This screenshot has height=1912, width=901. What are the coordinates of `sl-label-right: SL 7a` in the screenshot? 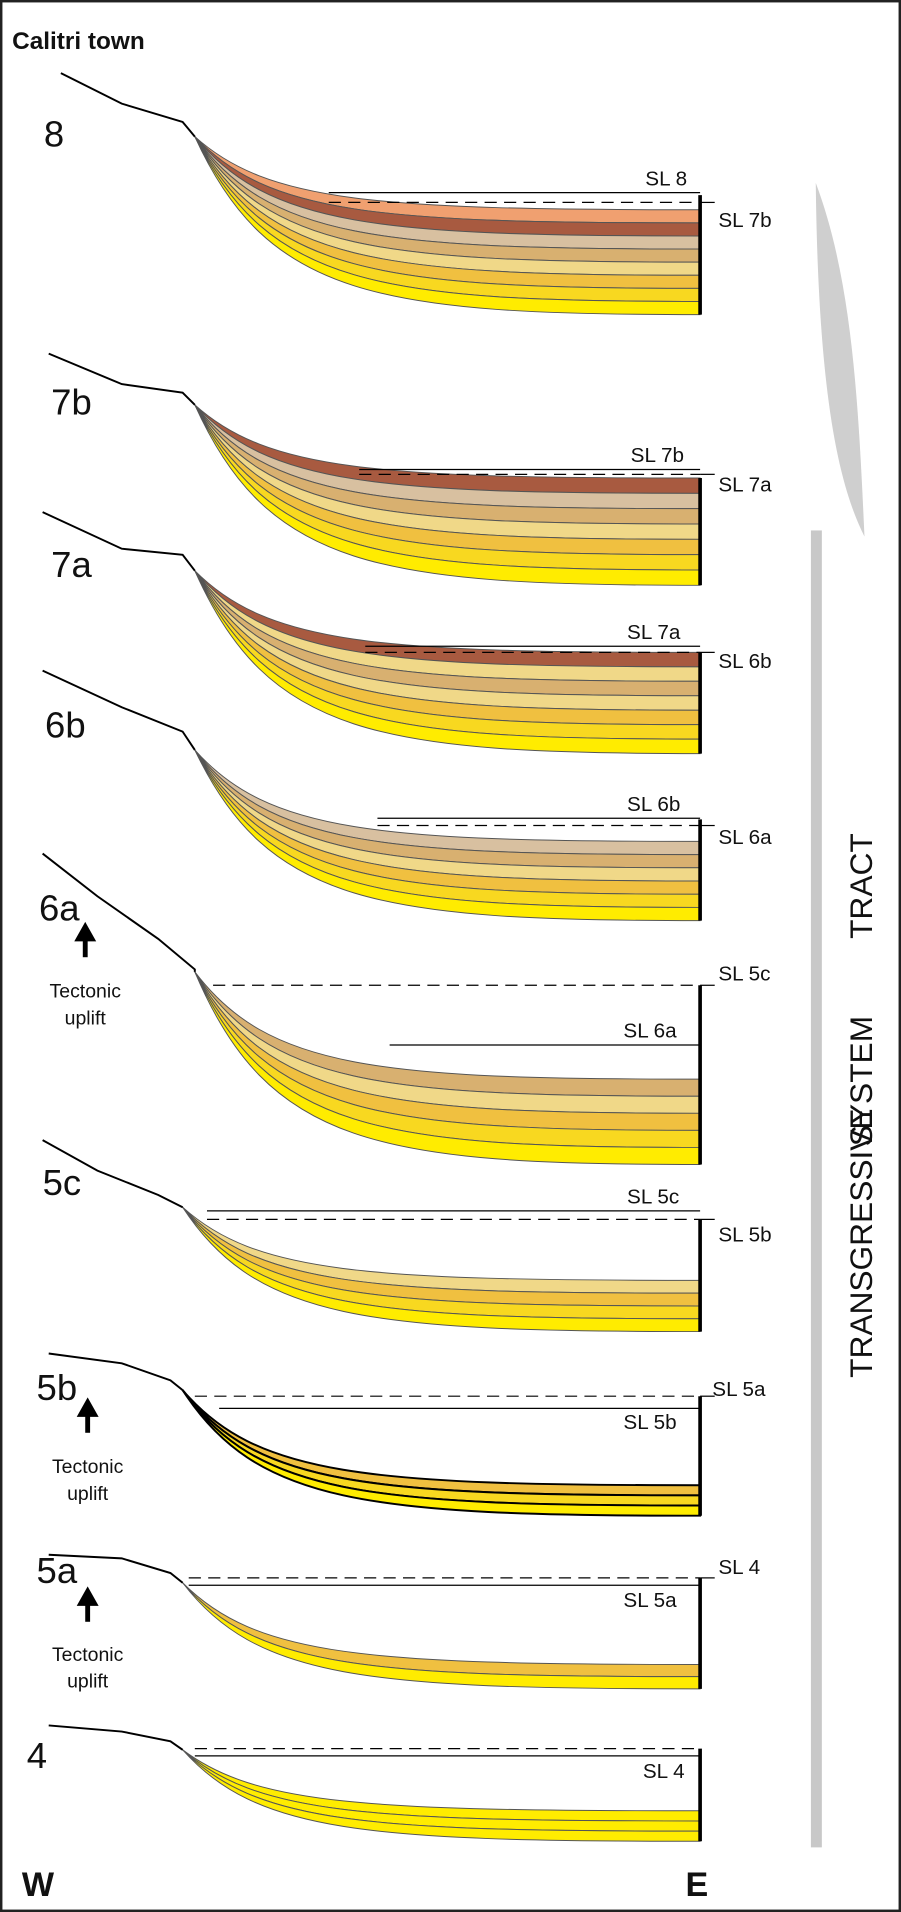 It's located at (745, 484).